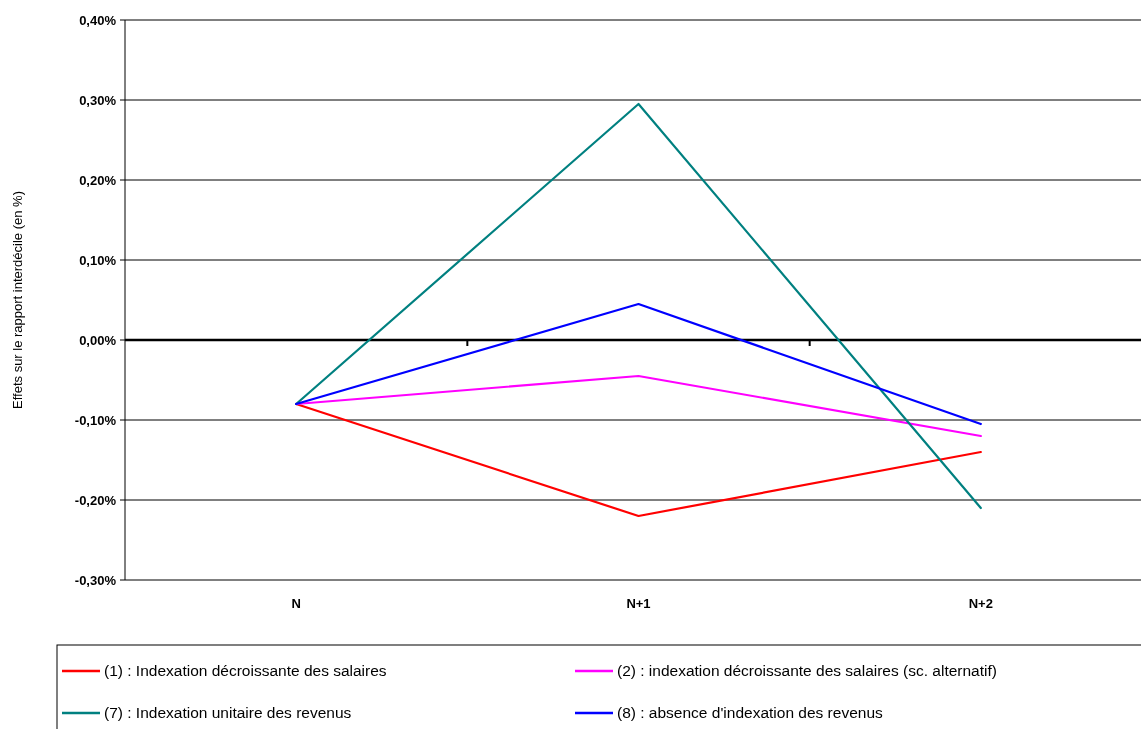  Describe the element at coordinates (296, 603) in the screenshot. I see `x-tick-label: N` at that location.